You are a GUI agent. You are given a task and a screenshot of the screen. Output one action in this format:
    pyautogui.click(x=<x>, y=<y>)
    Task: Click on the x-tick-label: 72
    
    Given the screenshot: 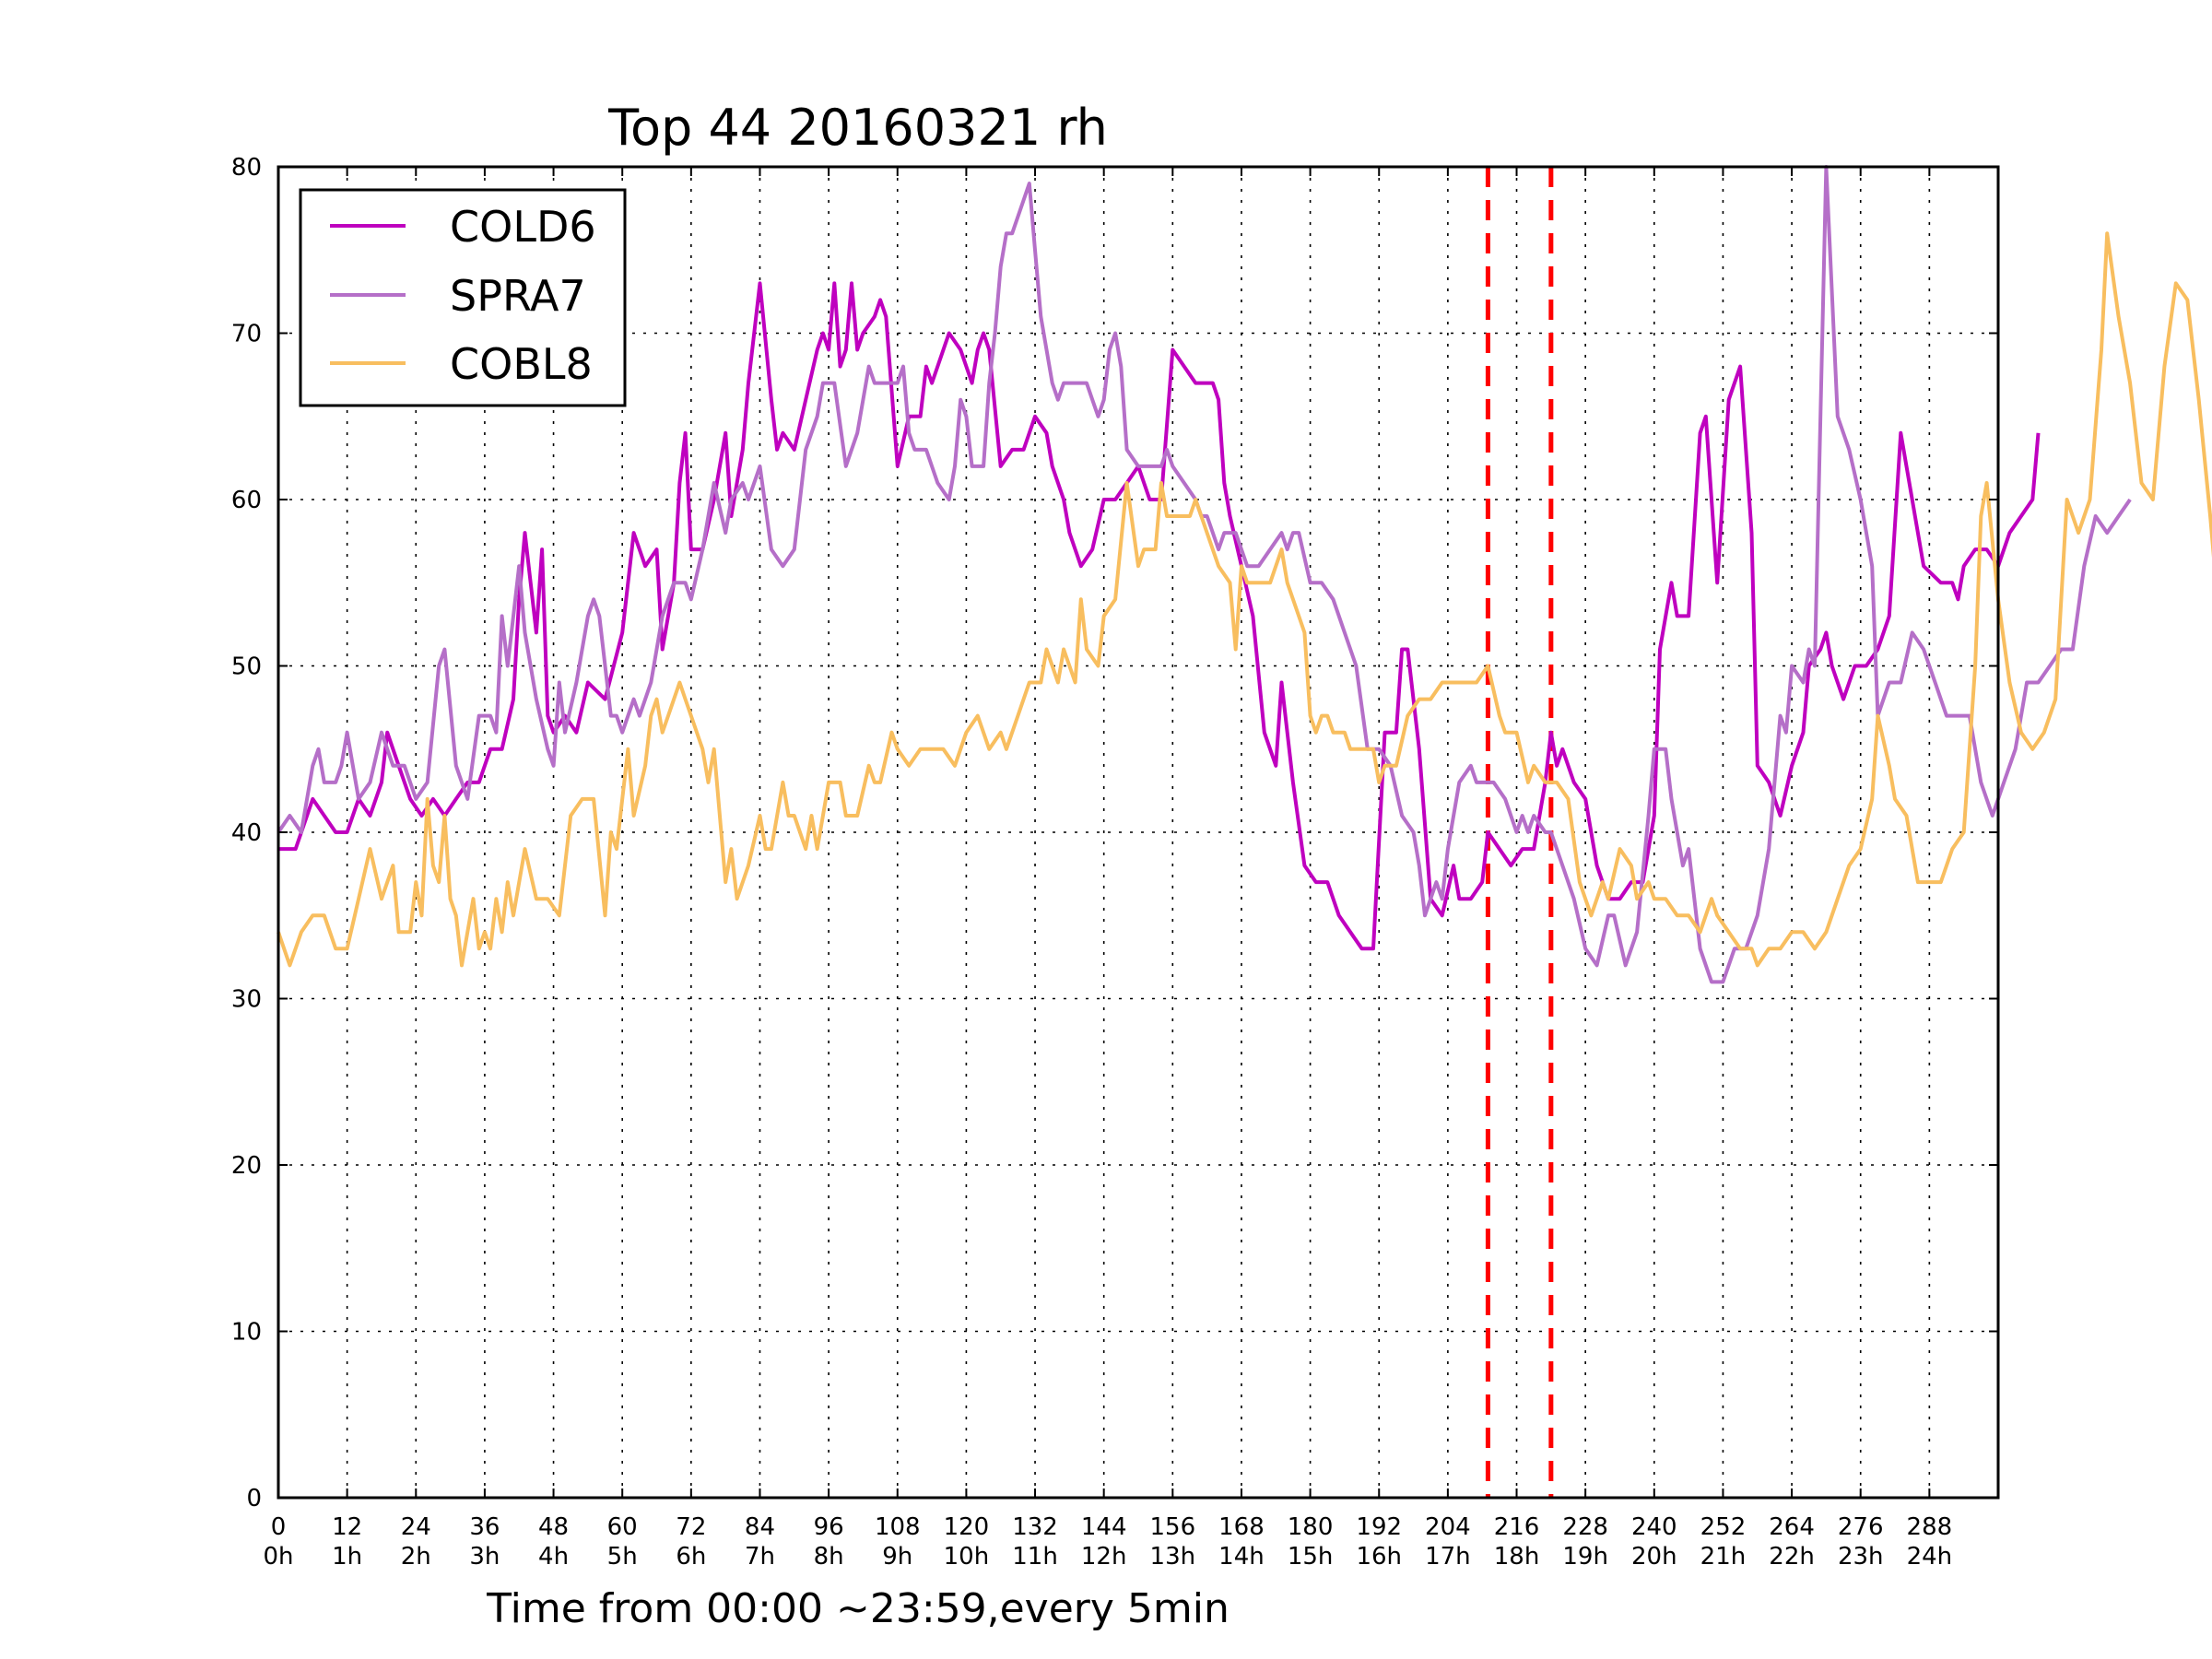 What is the action you would take?
    pyautogui.click(x=691, y=1527)
    